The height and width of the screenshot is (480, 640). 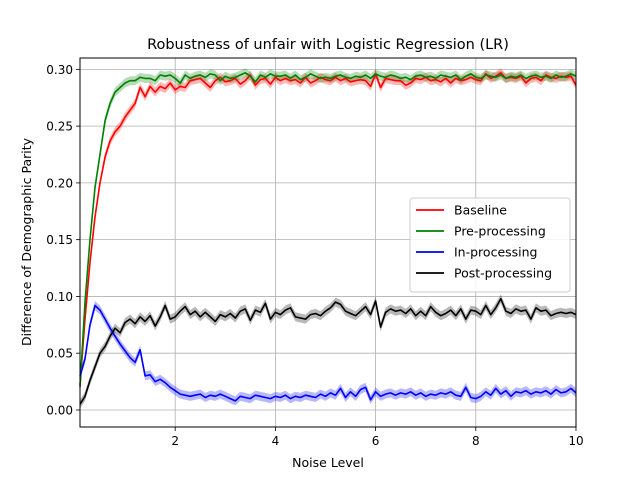 I want to click on legend-label-baseline: Baseline, so click(x=480, y=210).